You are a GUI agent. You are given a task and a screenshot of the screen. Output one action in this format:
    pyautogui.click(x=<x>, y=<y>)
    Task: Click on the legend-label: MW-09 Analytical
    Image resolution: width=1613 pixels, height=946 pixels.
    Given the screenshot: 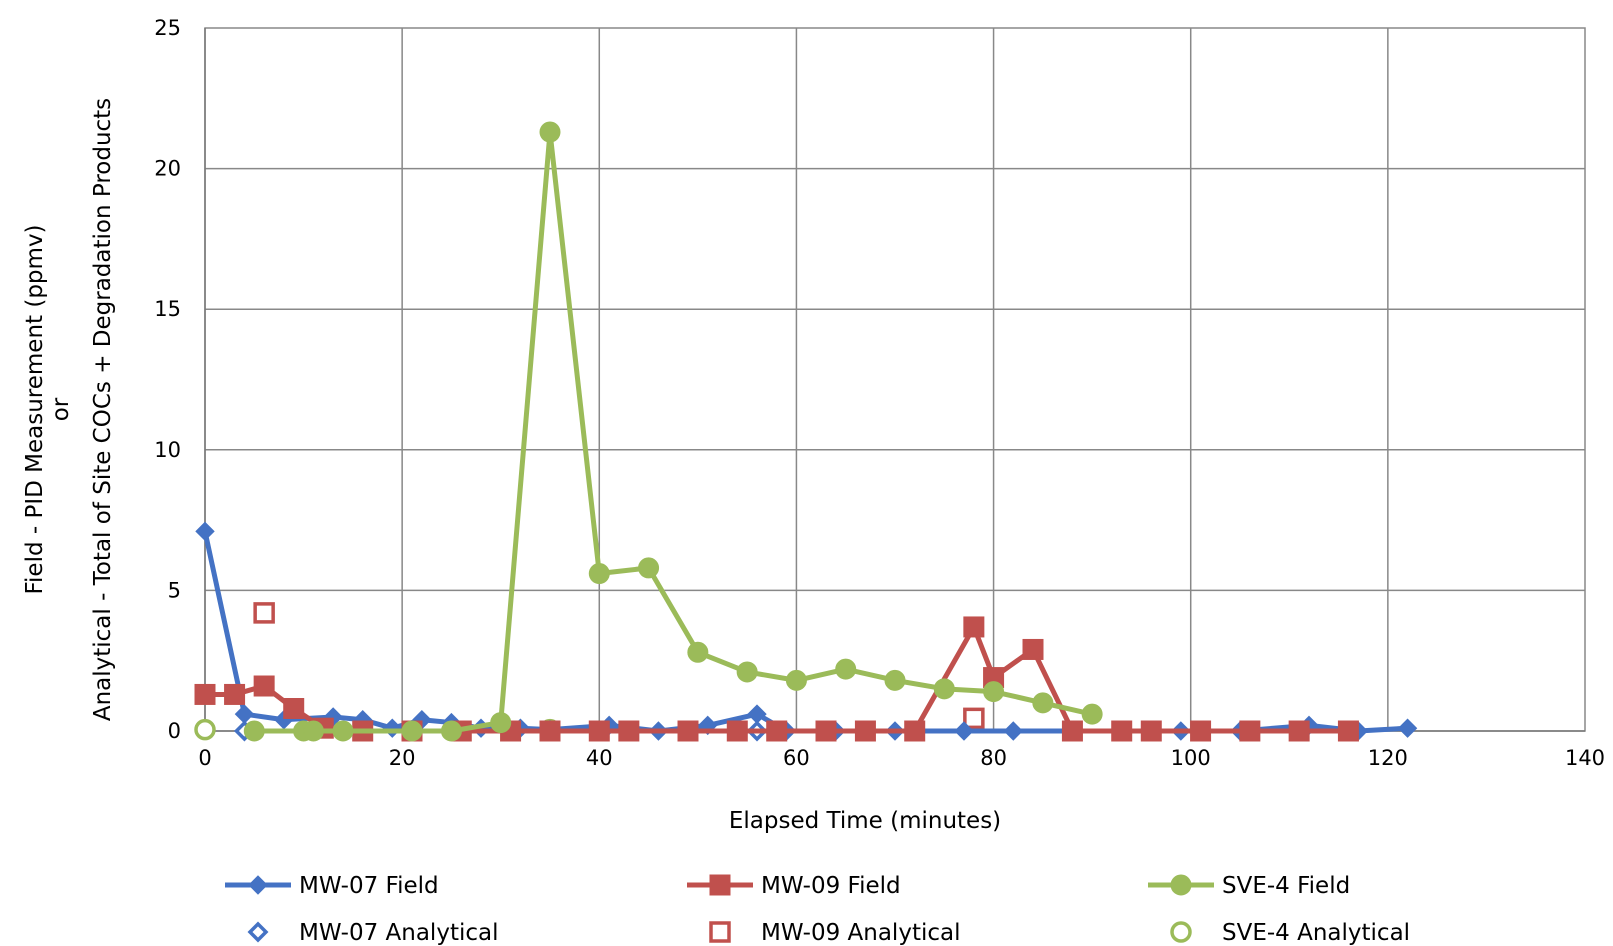 What is the action you would take?
    pyautogui.click(x=860, y=933)
    